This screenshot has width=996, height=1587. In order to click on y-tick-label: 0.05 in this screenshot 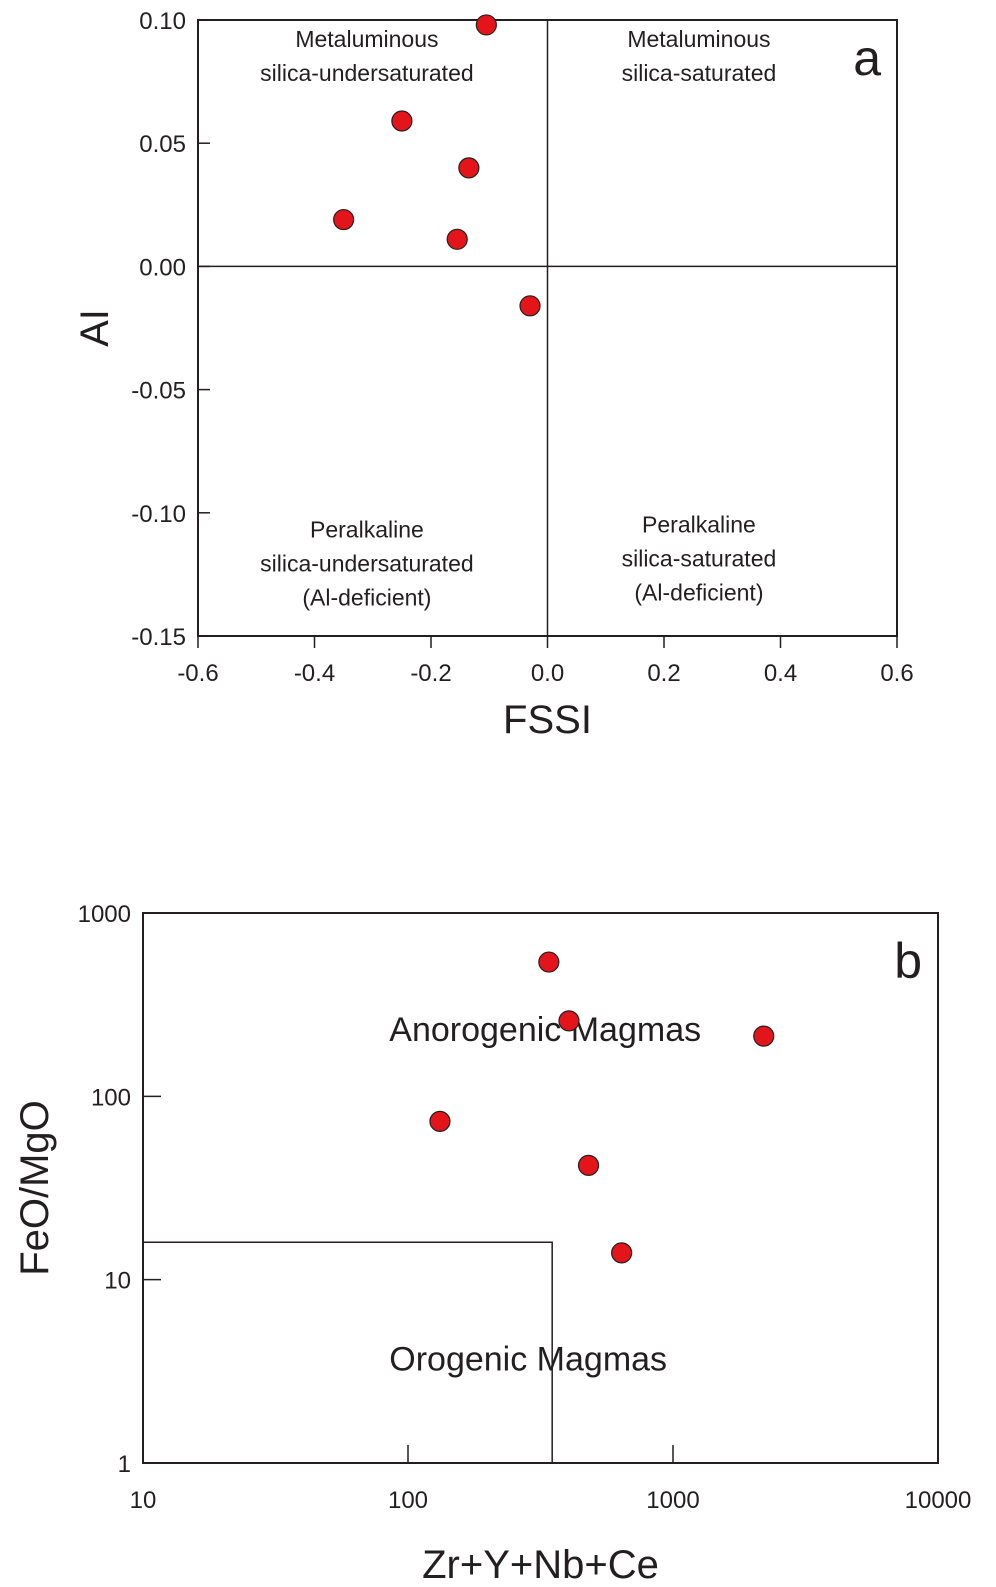, I will do `click(162, 144)`.